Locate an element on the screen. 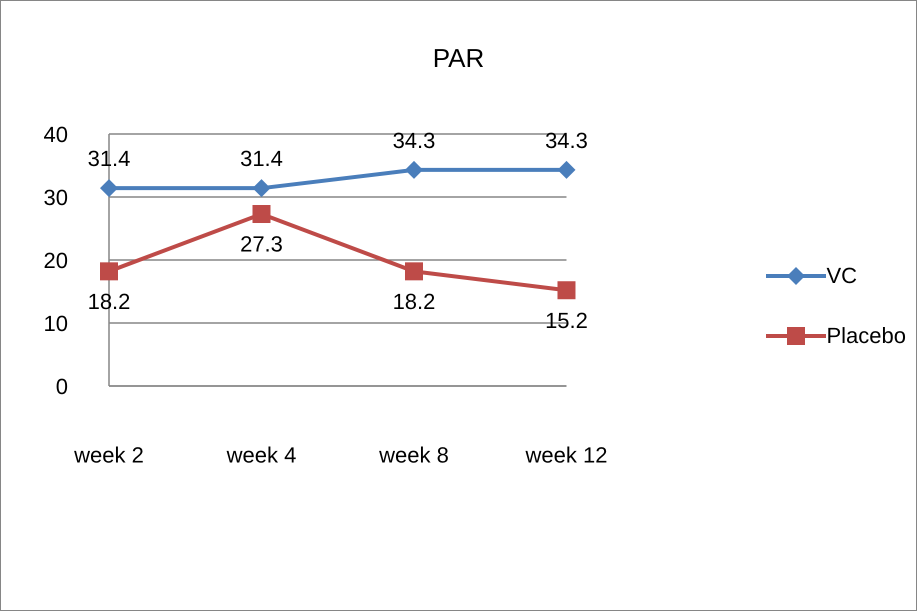 The image size is (917, 611). x-tick-label: week 2 is located at coordinates (108, 455).